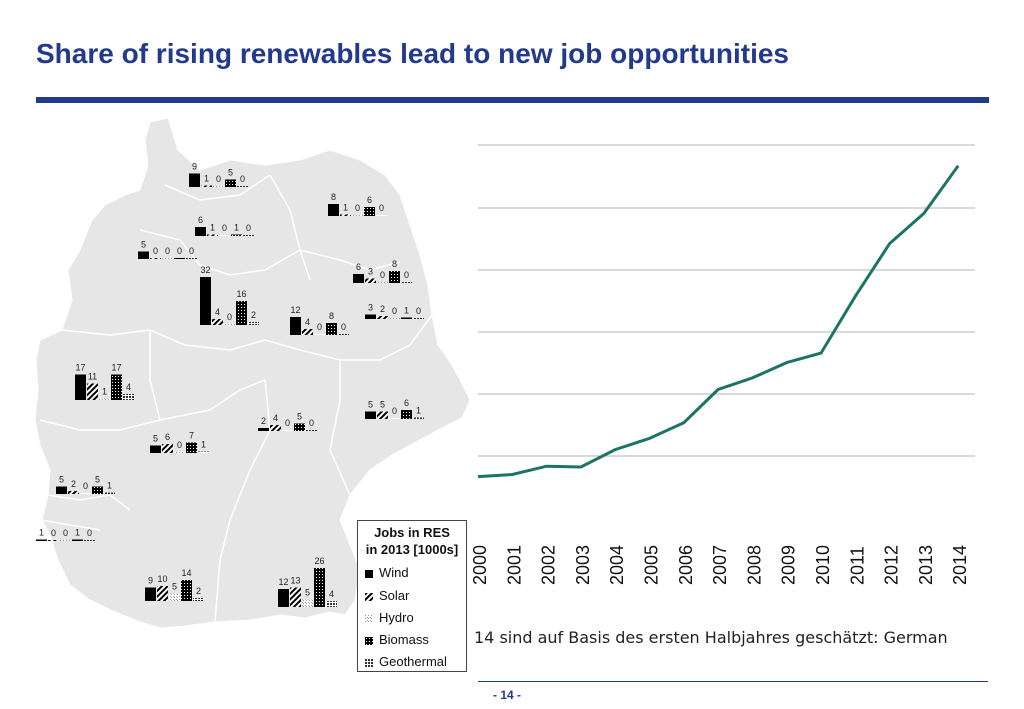 This screenshot has height=709, width=1024. What do you see at coordinates (186, 573) in the screenshot?
I see `bar-value-label: 14` at bounding box center [186, 573].